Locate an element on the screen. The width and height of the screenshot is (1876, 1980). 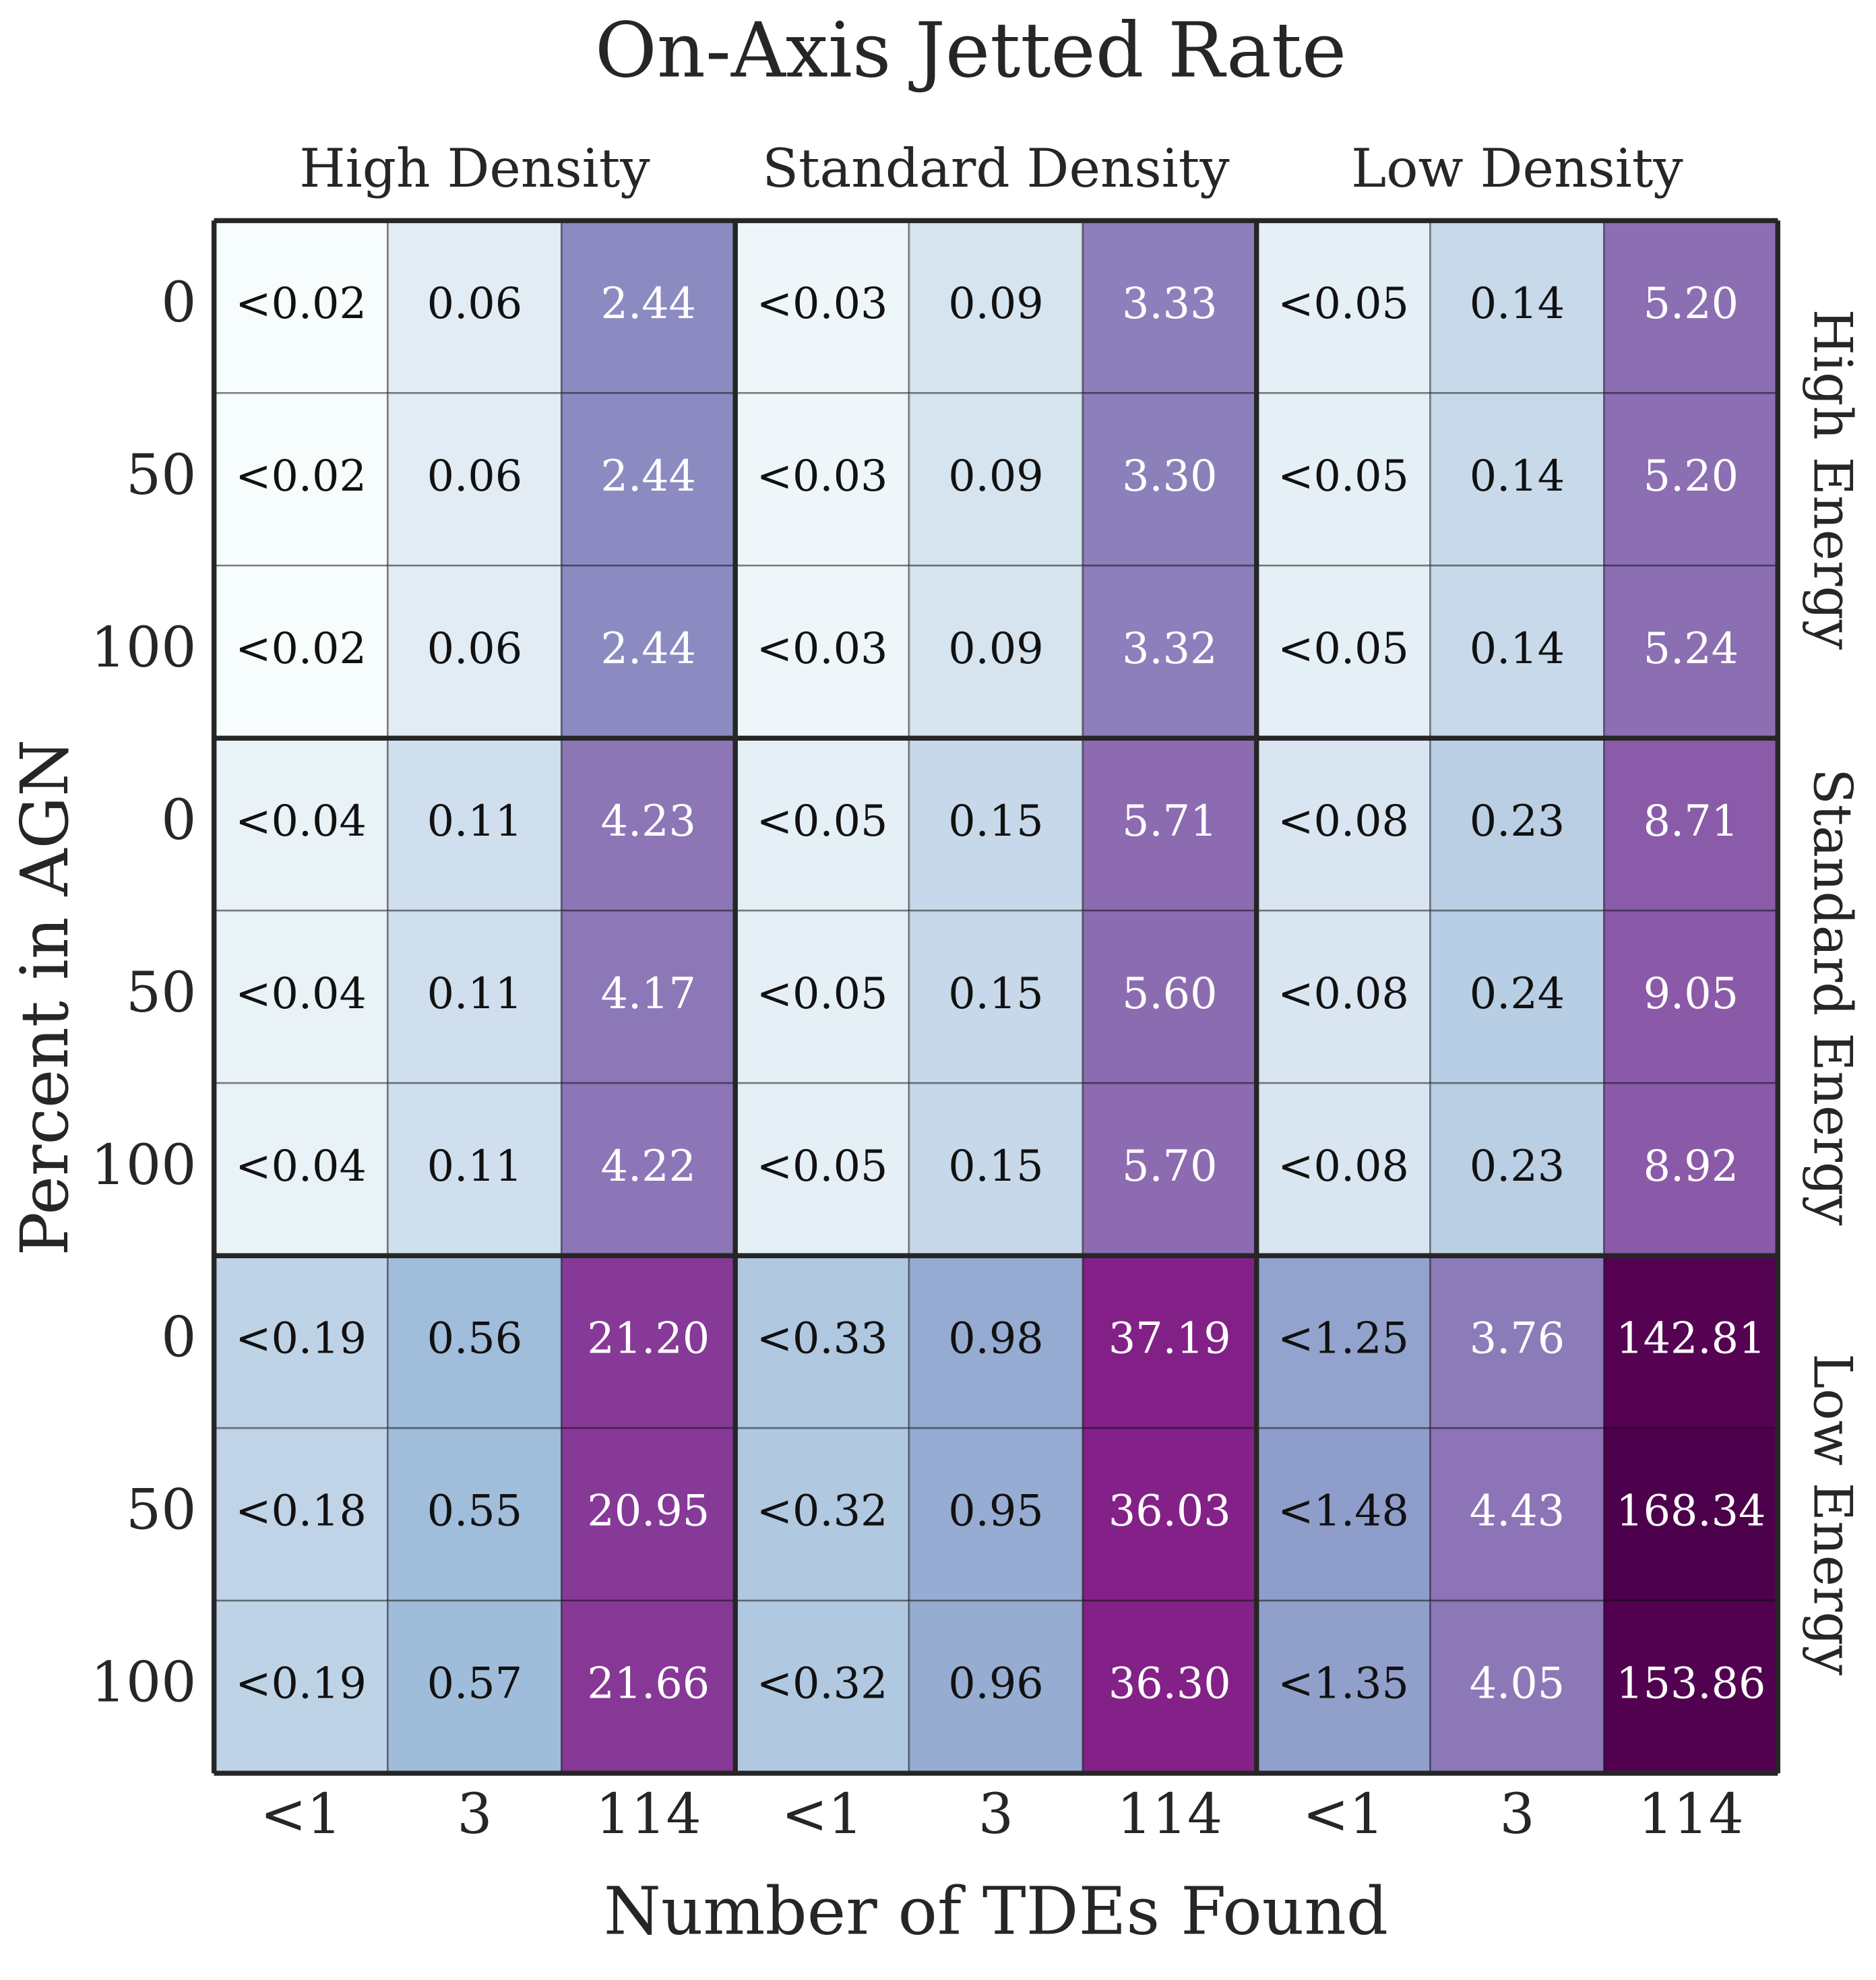
cell-label: 153.86 is located at coordinates (1690, 1683).